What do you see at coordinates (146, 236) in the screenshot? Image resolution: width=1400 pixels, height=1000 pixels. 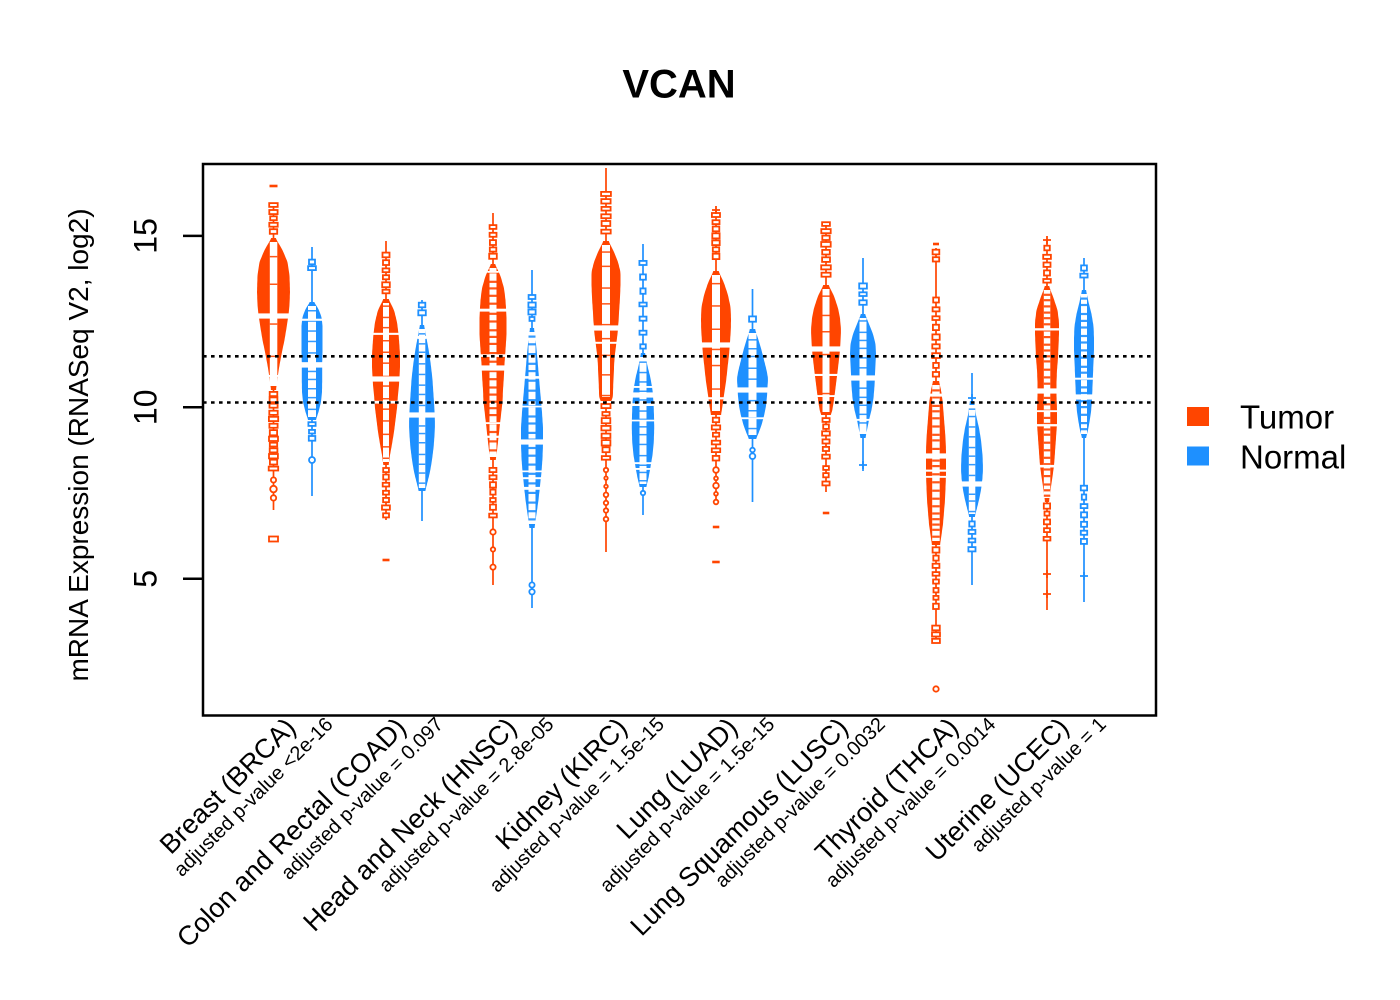 I see `svg-text: 15` at bounding box center [146, 236].